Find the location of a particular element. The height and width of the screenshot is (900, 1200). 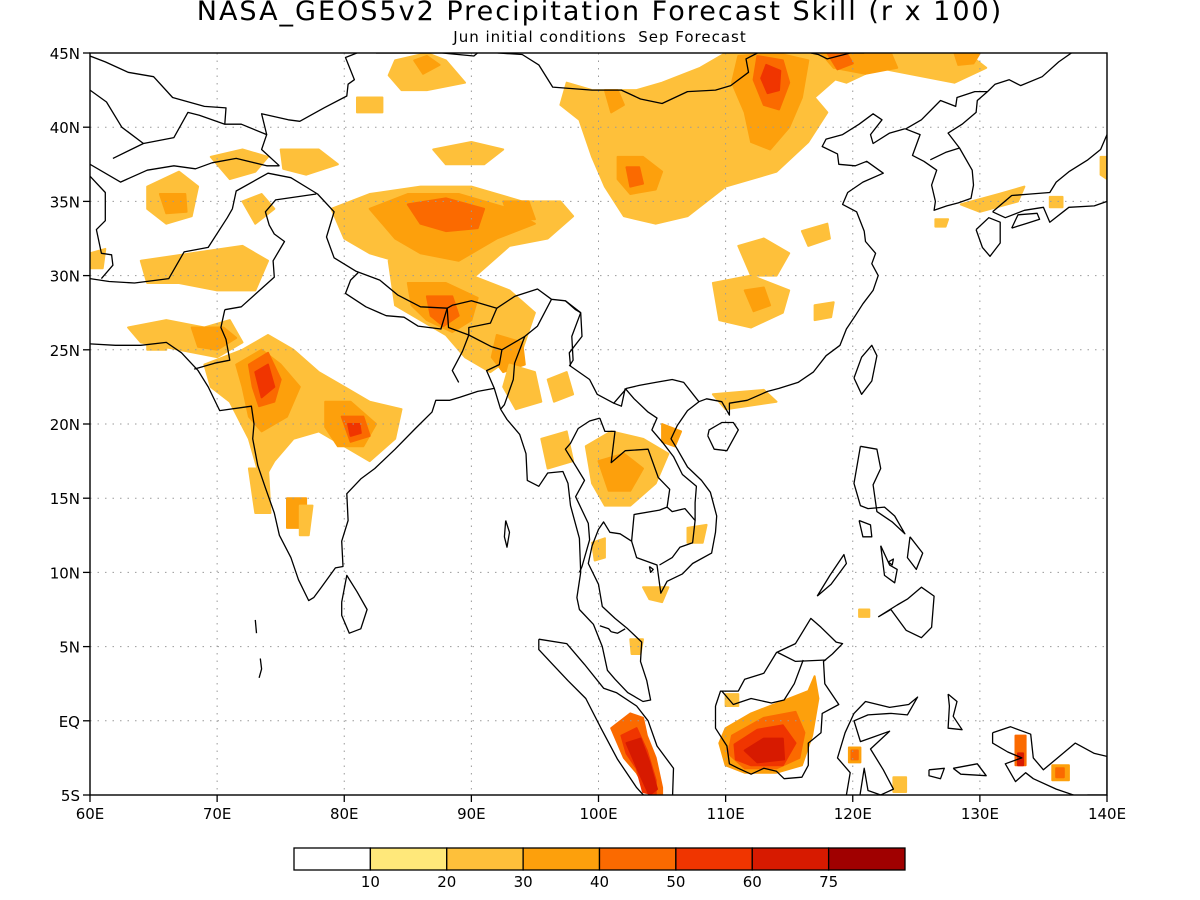

latitude-label: 20N is located at coordinates (65, 425).